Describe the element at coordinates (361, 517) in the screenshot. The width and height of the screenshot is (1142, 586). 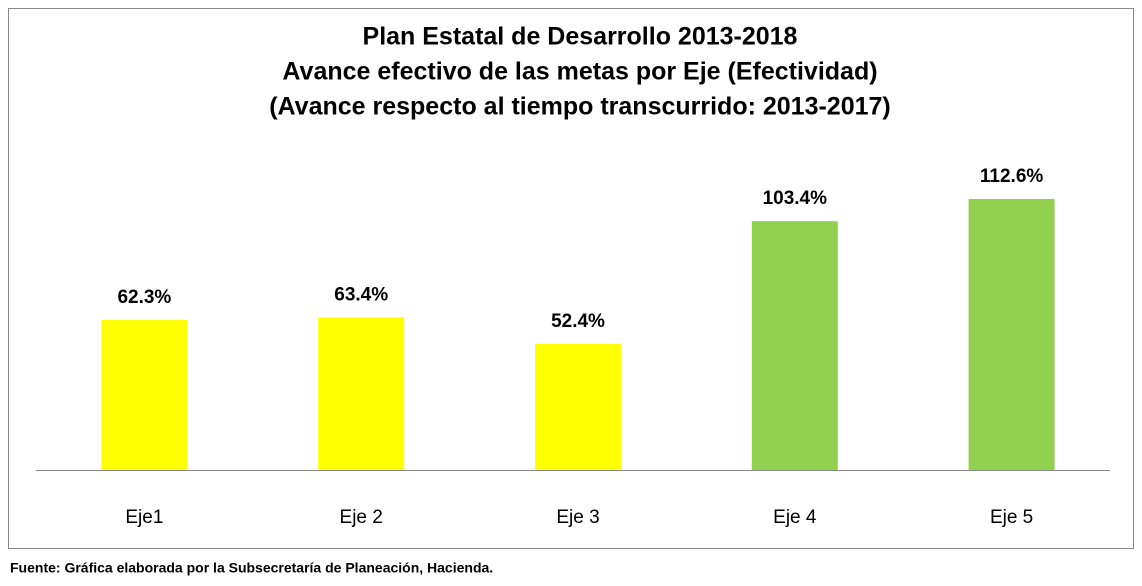
I see `x-tick-label: Eje 2` at that location.